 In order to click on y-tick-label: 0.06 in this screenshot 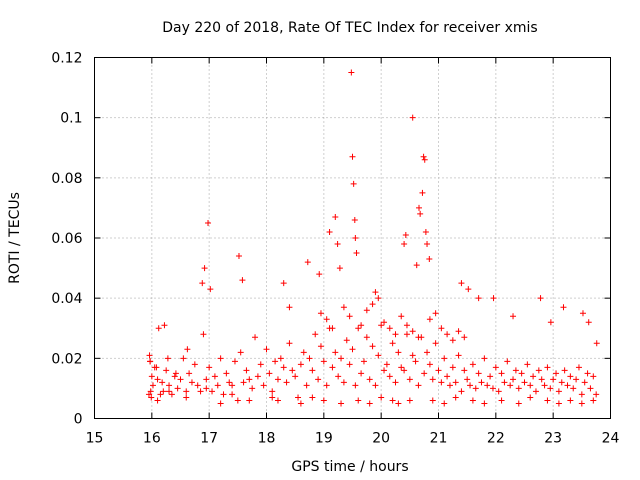, I will do `click(66, 239)`.